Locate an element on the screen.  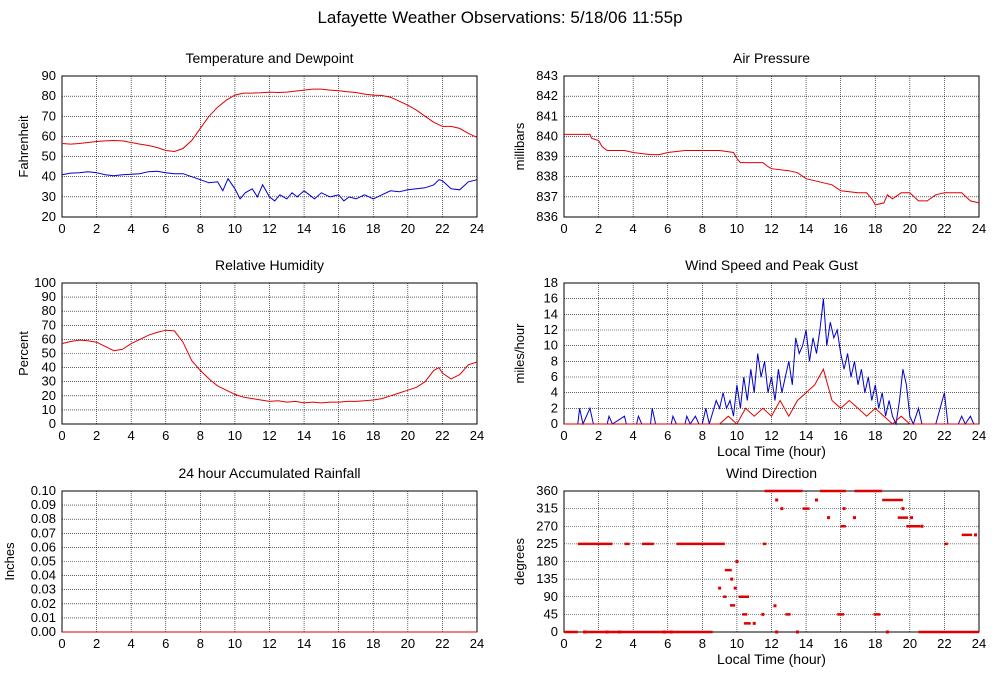
y-tick-label: 4 is located at coordinates (554, 392).